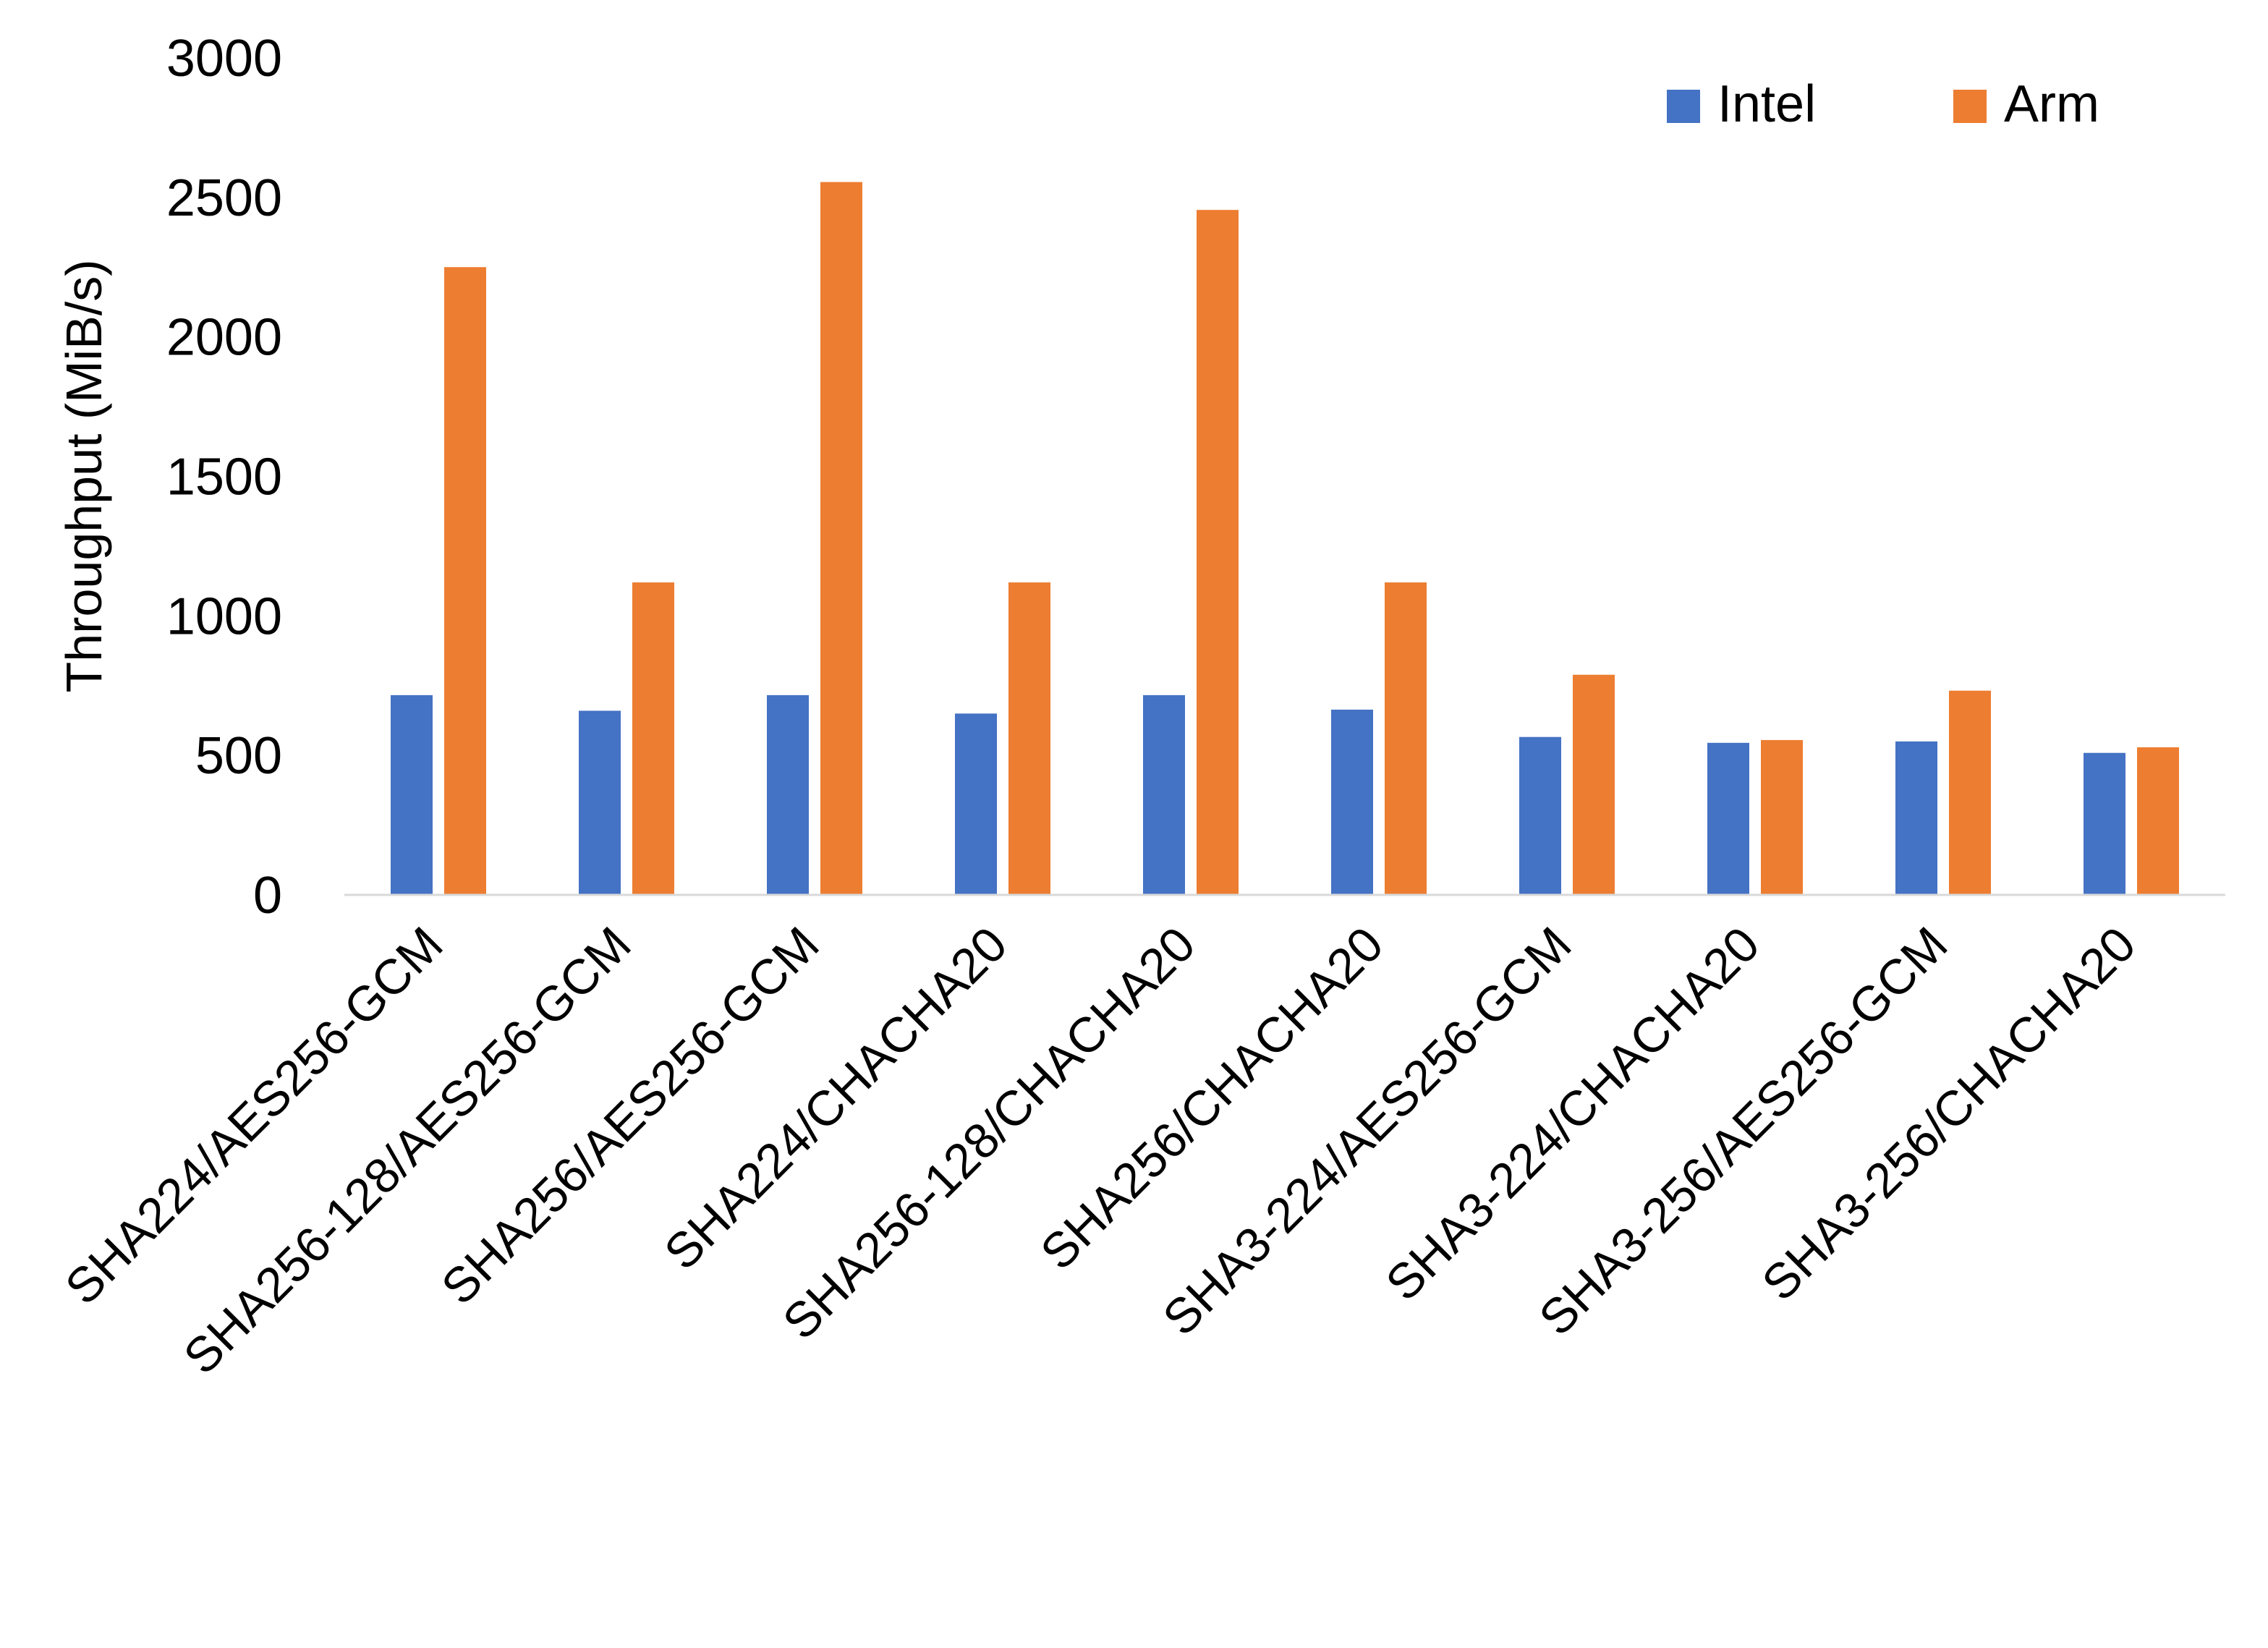  What do you see at coordinates (224, 198) in the screenshot?
I see `y-tick-label: 2500` at bounding box center [224, 198].